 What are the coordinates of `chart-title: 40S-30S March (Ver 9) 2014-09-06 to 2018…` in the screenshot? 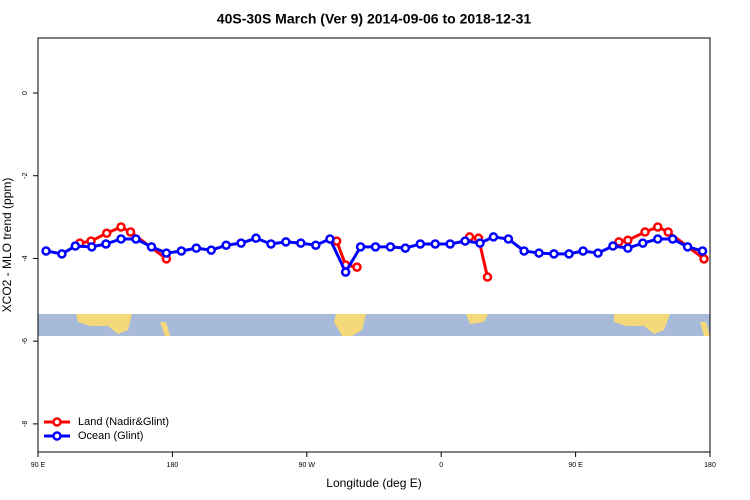 It's located at (374, 19).